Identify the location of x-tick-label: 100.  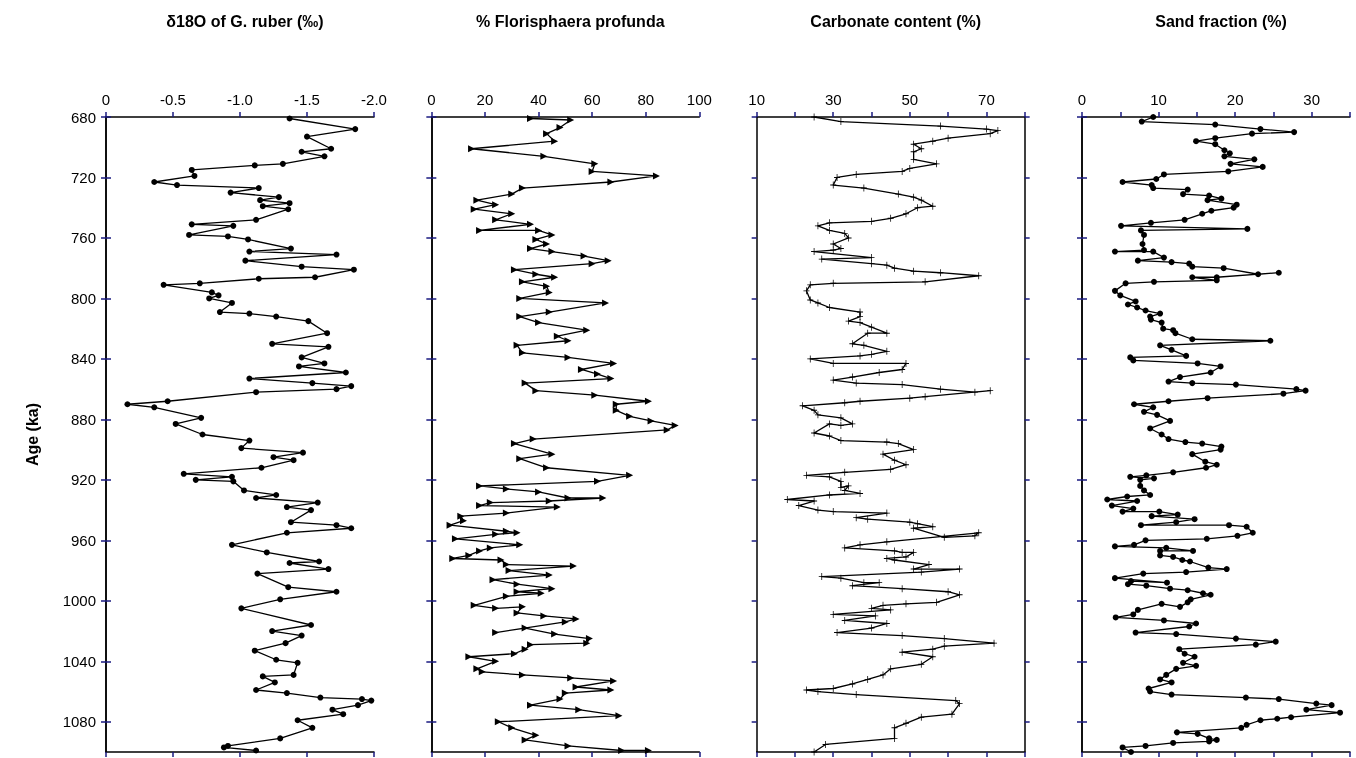
(699, 99).